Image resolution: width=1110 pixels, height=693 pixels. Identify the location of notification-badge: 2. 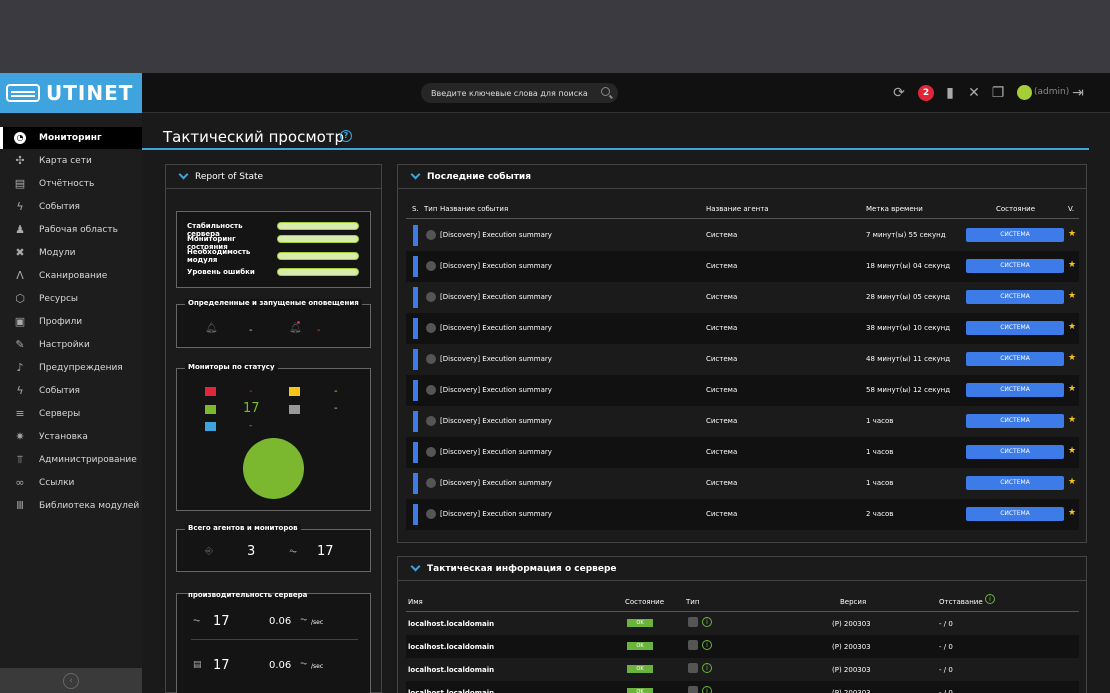
(926, 93).